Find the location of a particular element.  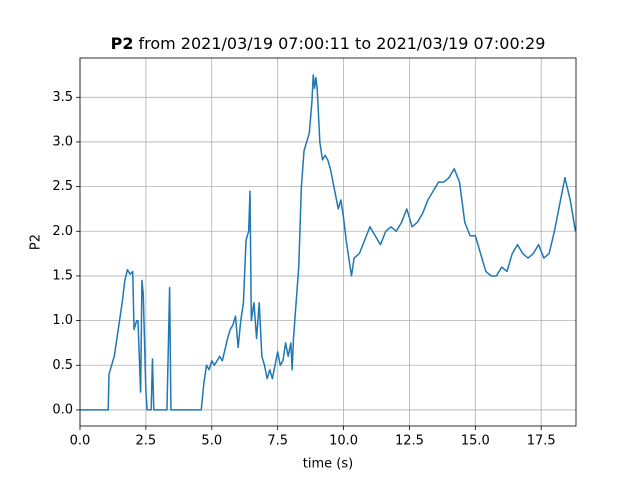

x-tick-label: 2.5 is located at coordinates (146, 441).